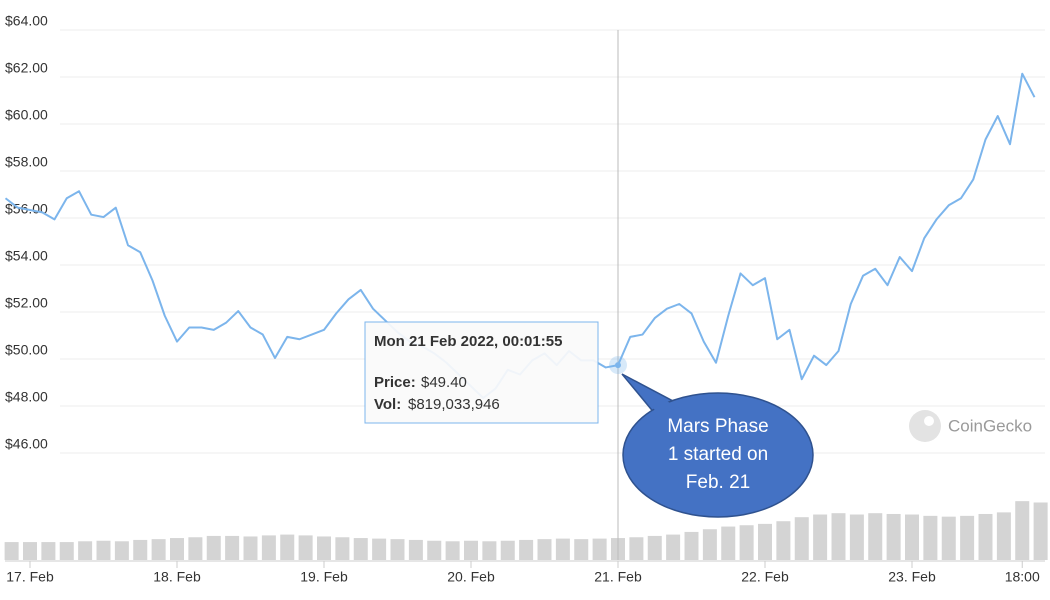  I want to click on y-tick-label: $62.00, so click(26, 68).